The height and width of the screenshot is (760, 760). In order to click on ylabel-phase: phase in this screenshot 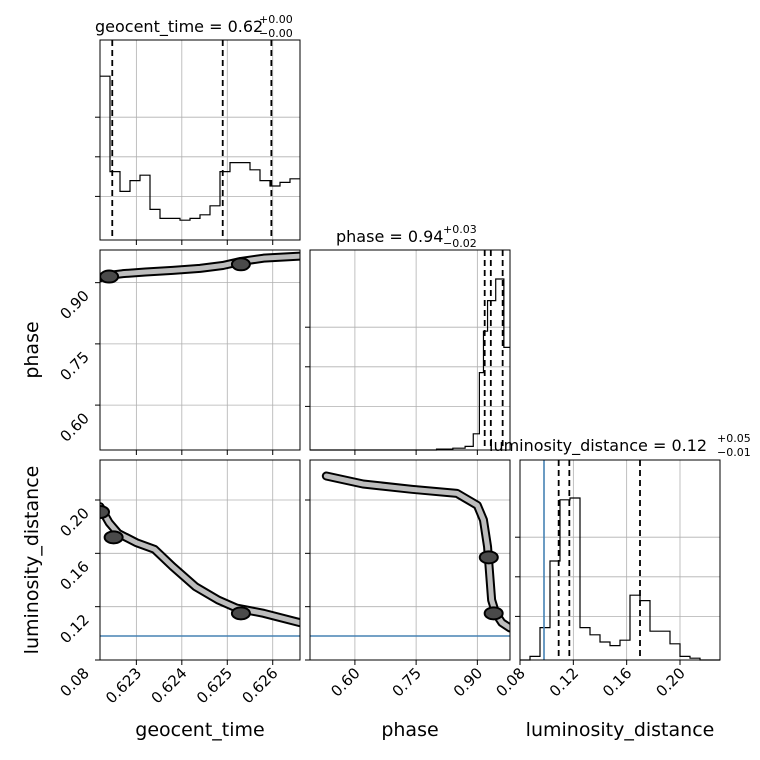, I will do `click(32, 349)`.